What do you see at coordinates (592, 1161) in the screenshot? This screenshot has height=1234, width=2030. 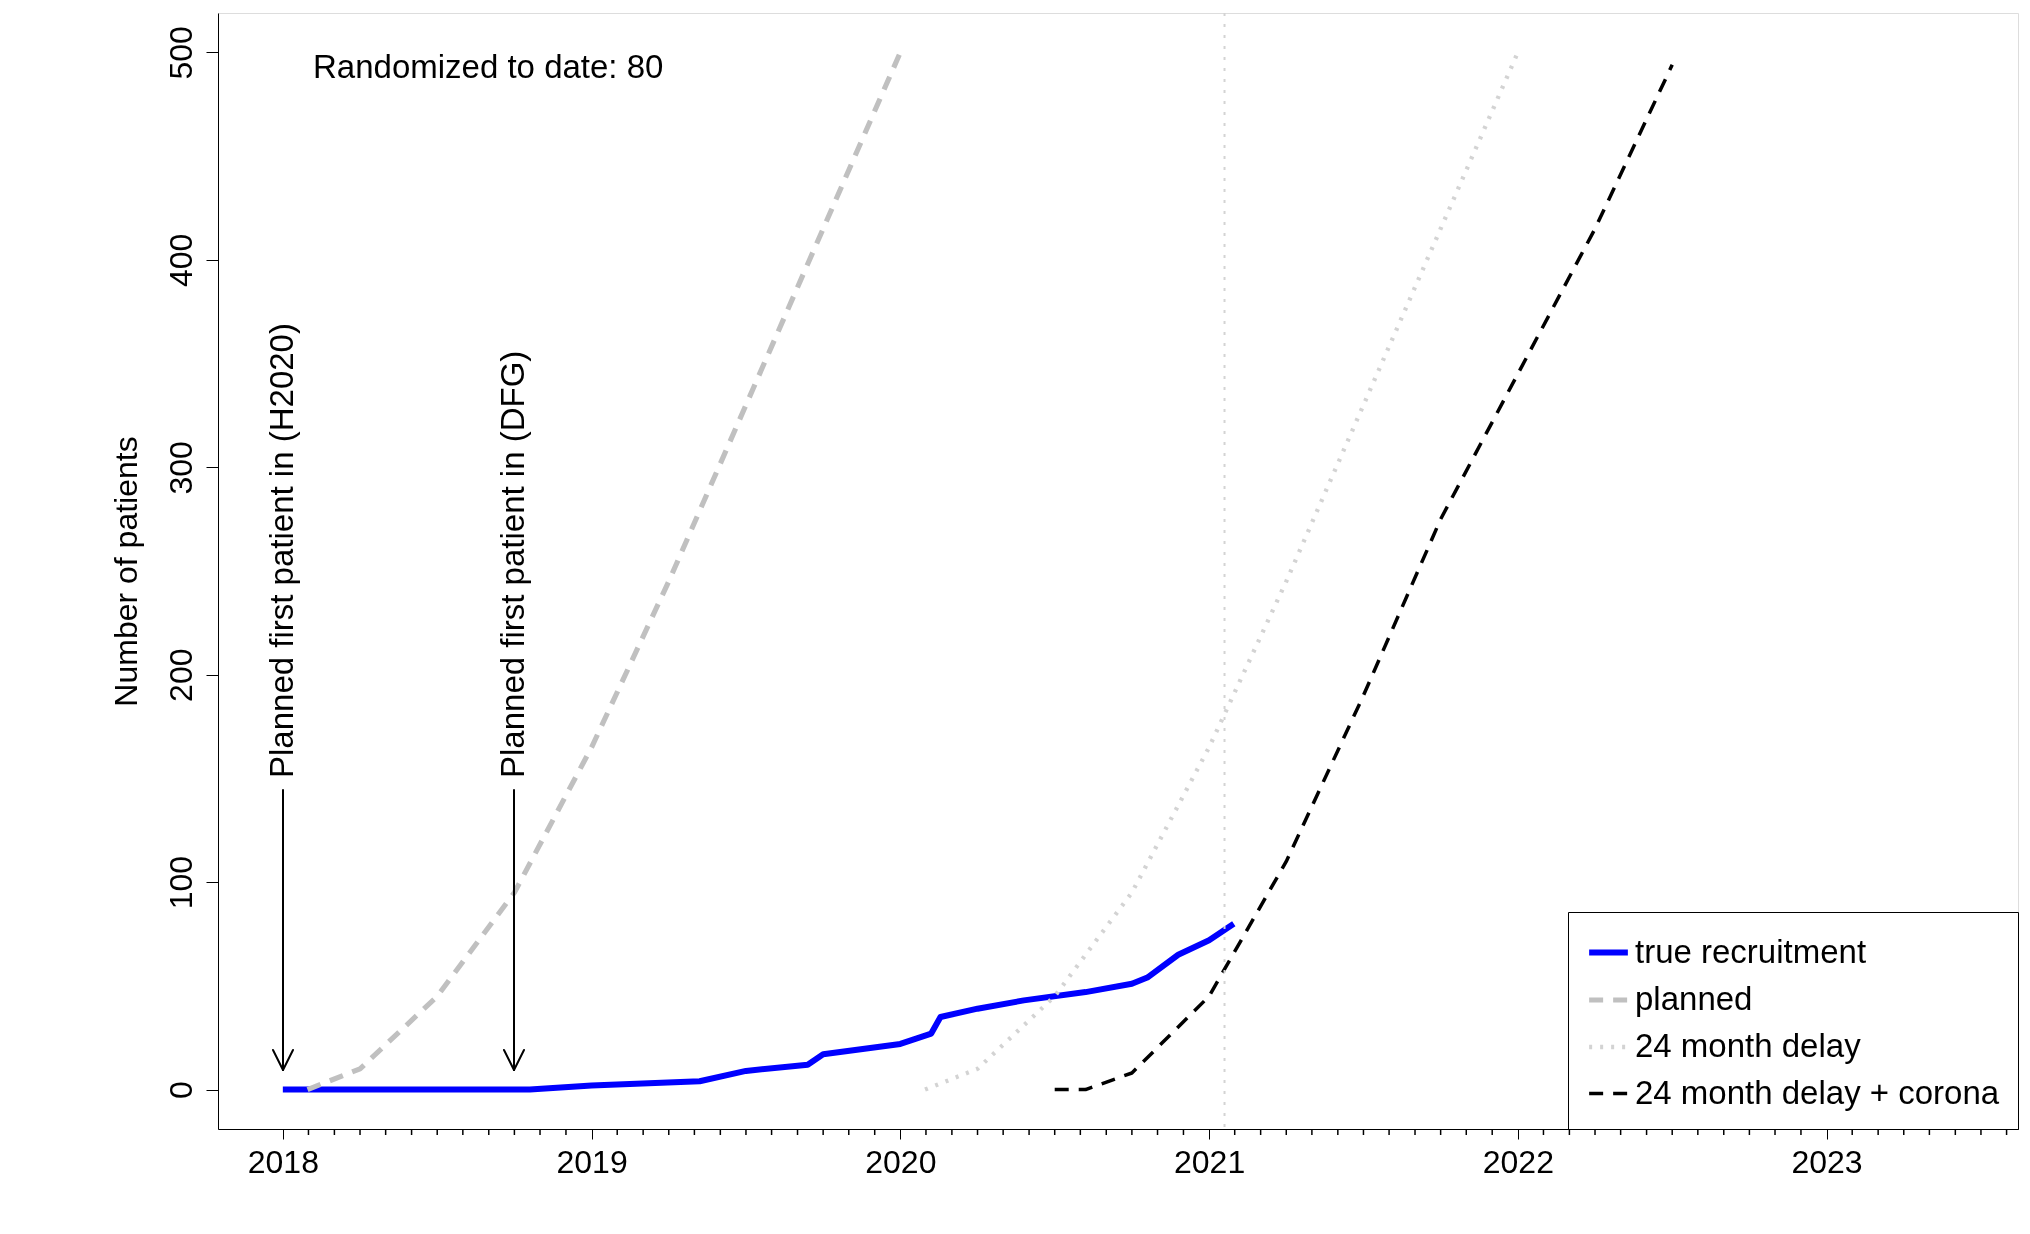 I see `x-tick-label: 2019` at bounding box center [592, 1161].